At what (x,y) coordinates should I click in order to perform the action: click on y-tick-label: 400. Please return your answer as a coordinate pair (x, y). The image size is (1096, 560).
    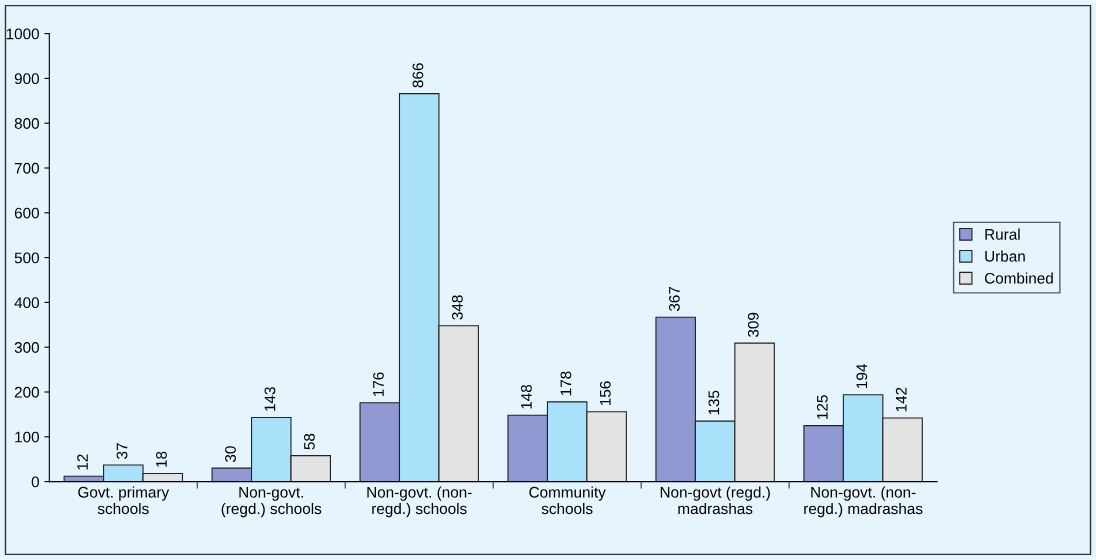
    Looking at the image, I should click on (26, 303).